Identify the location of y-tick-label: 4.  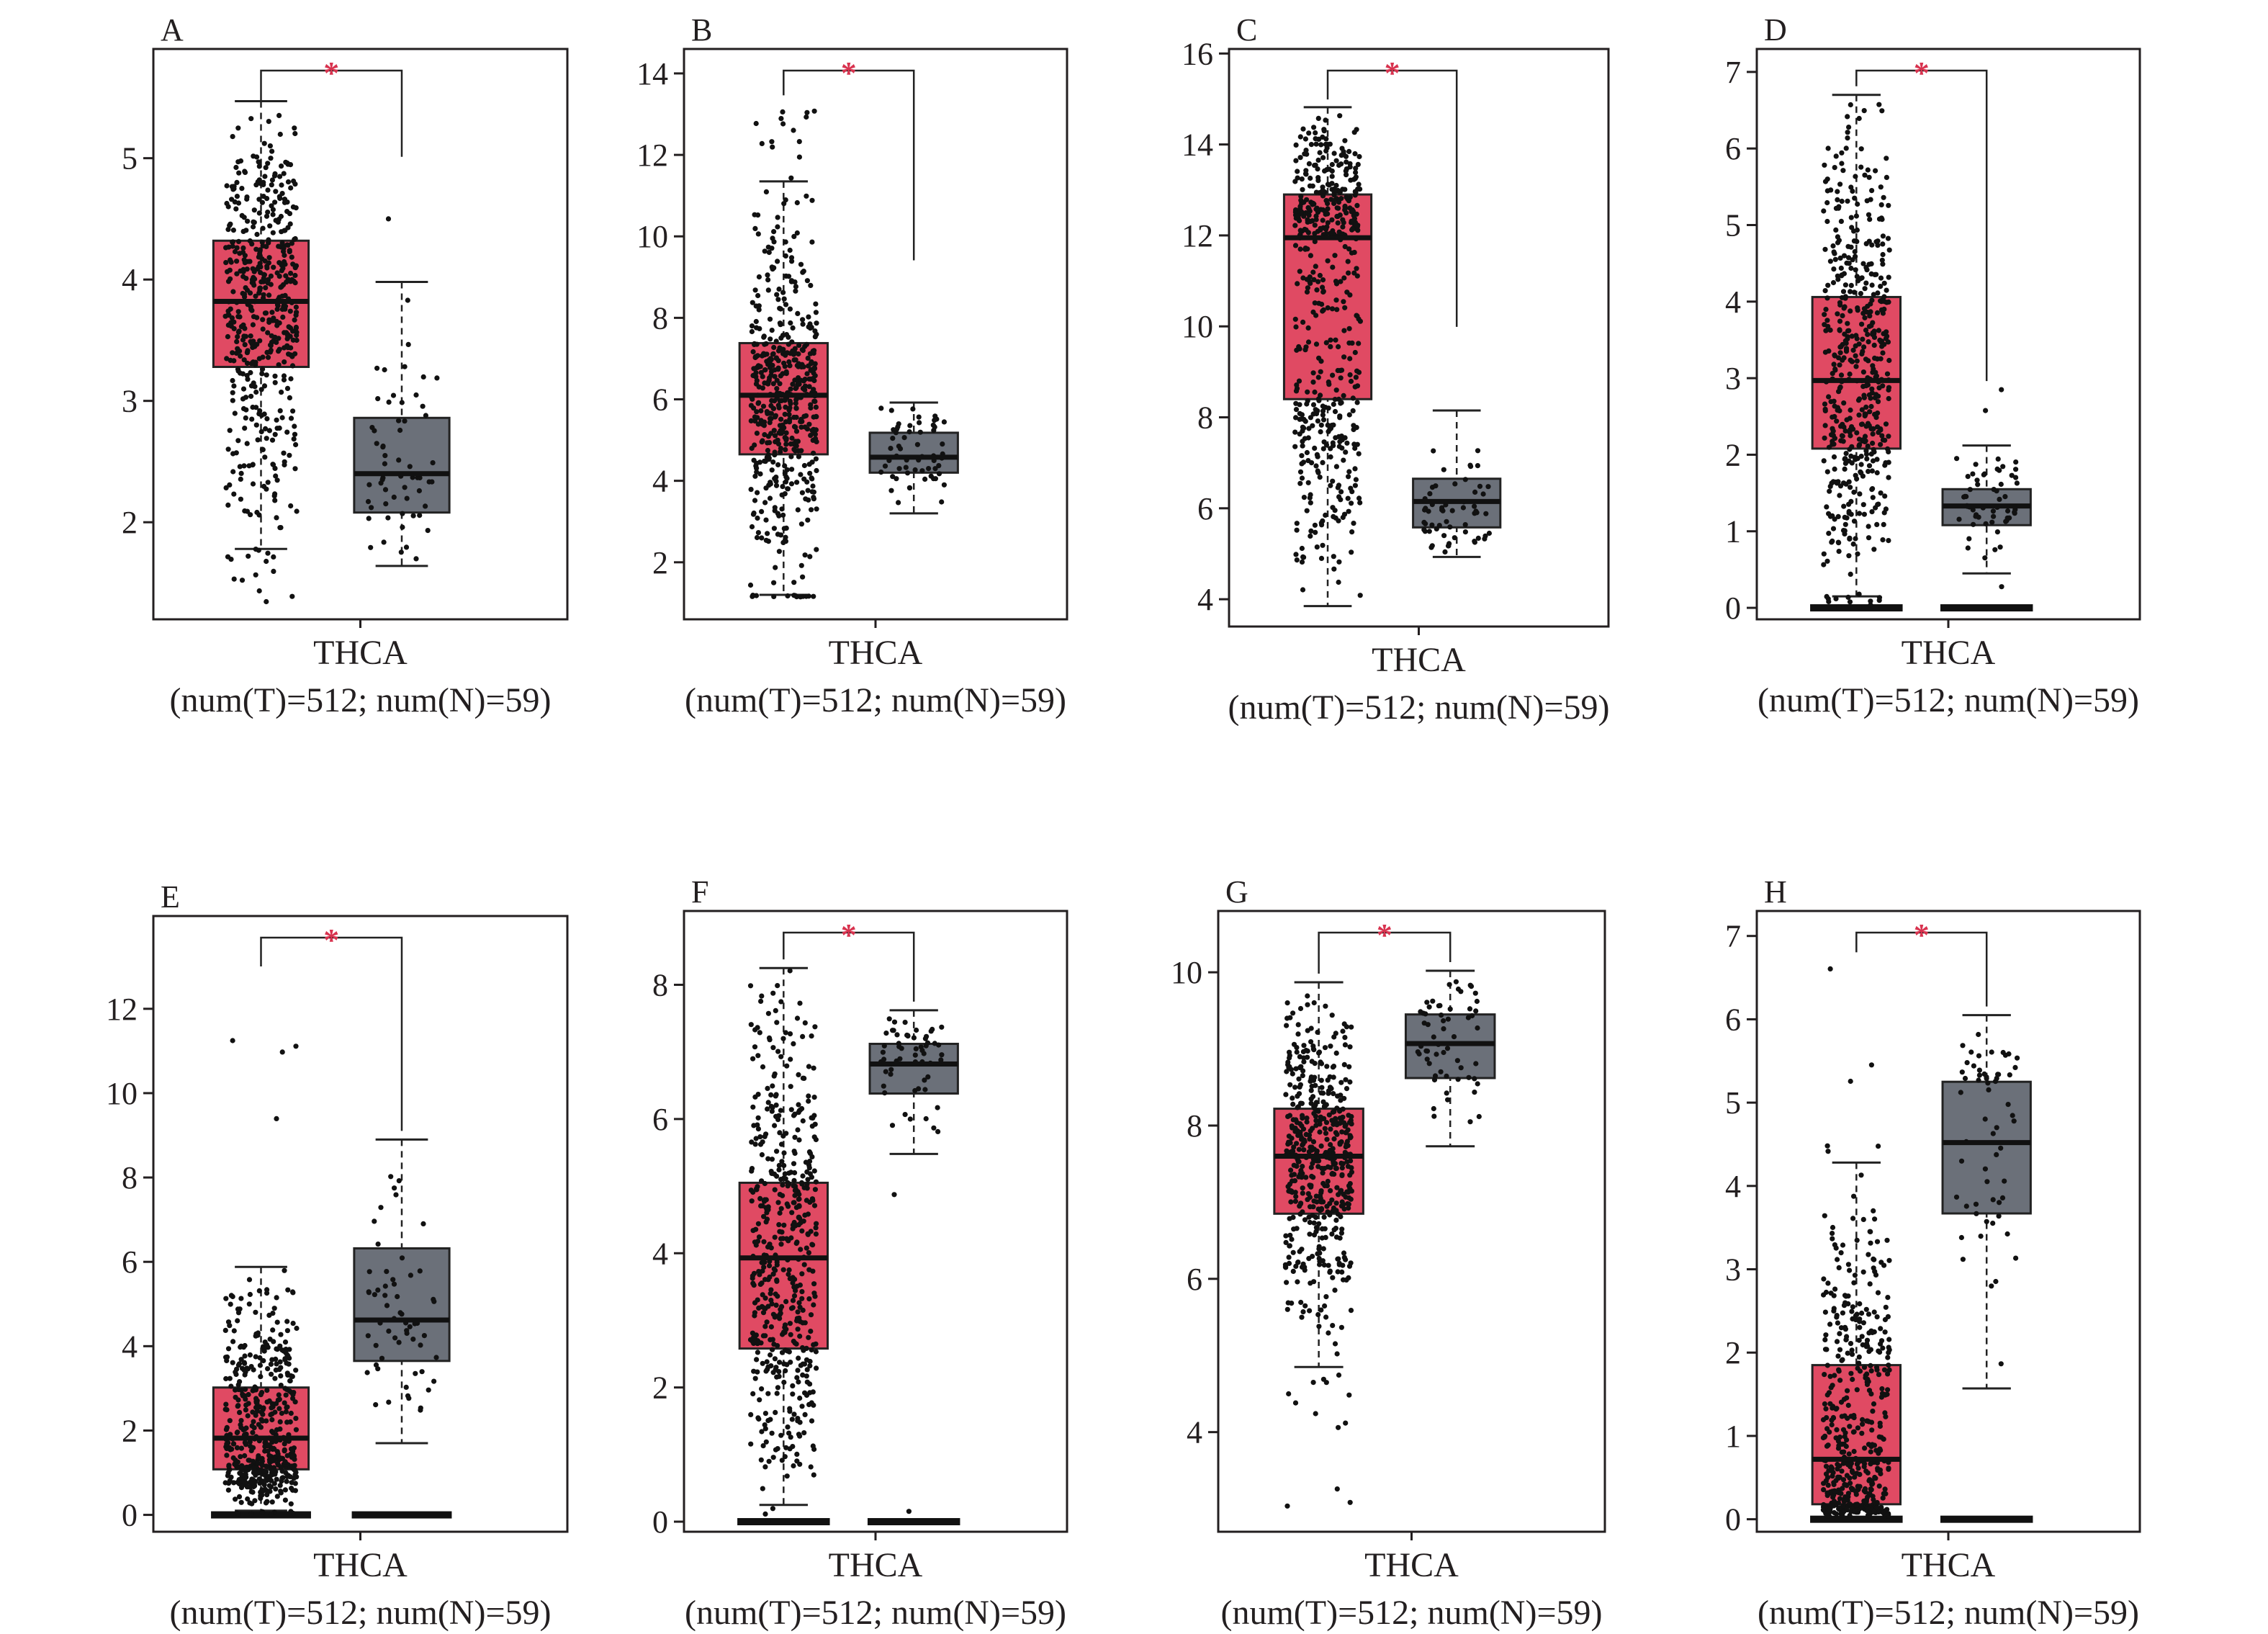
(1733, 302).